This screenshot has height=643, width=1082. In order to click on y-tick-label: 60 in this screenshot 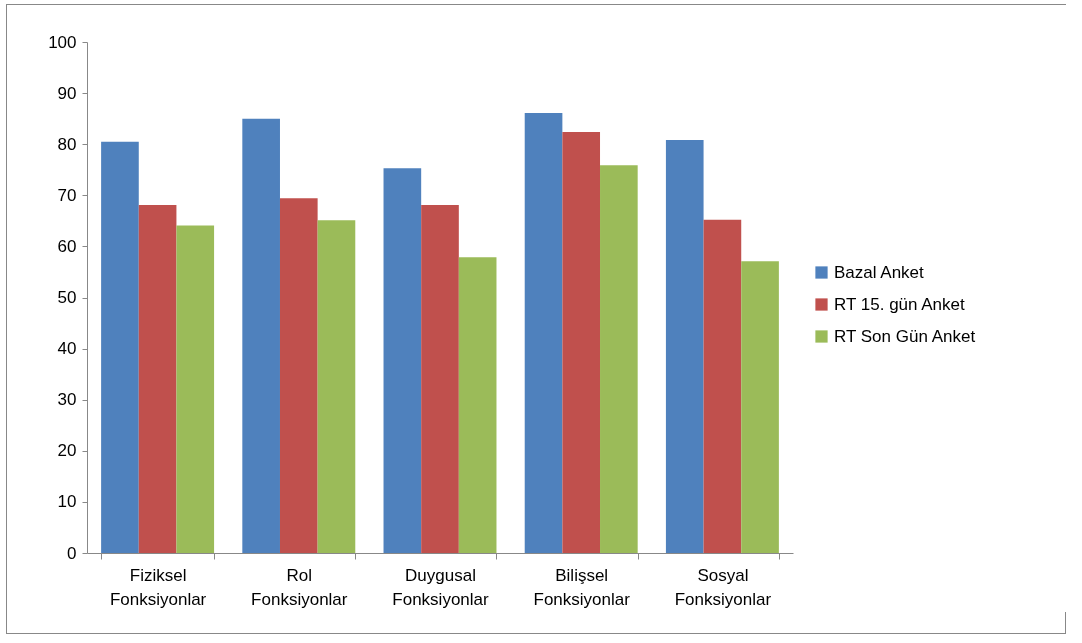, I will do `click(67, 246)`.